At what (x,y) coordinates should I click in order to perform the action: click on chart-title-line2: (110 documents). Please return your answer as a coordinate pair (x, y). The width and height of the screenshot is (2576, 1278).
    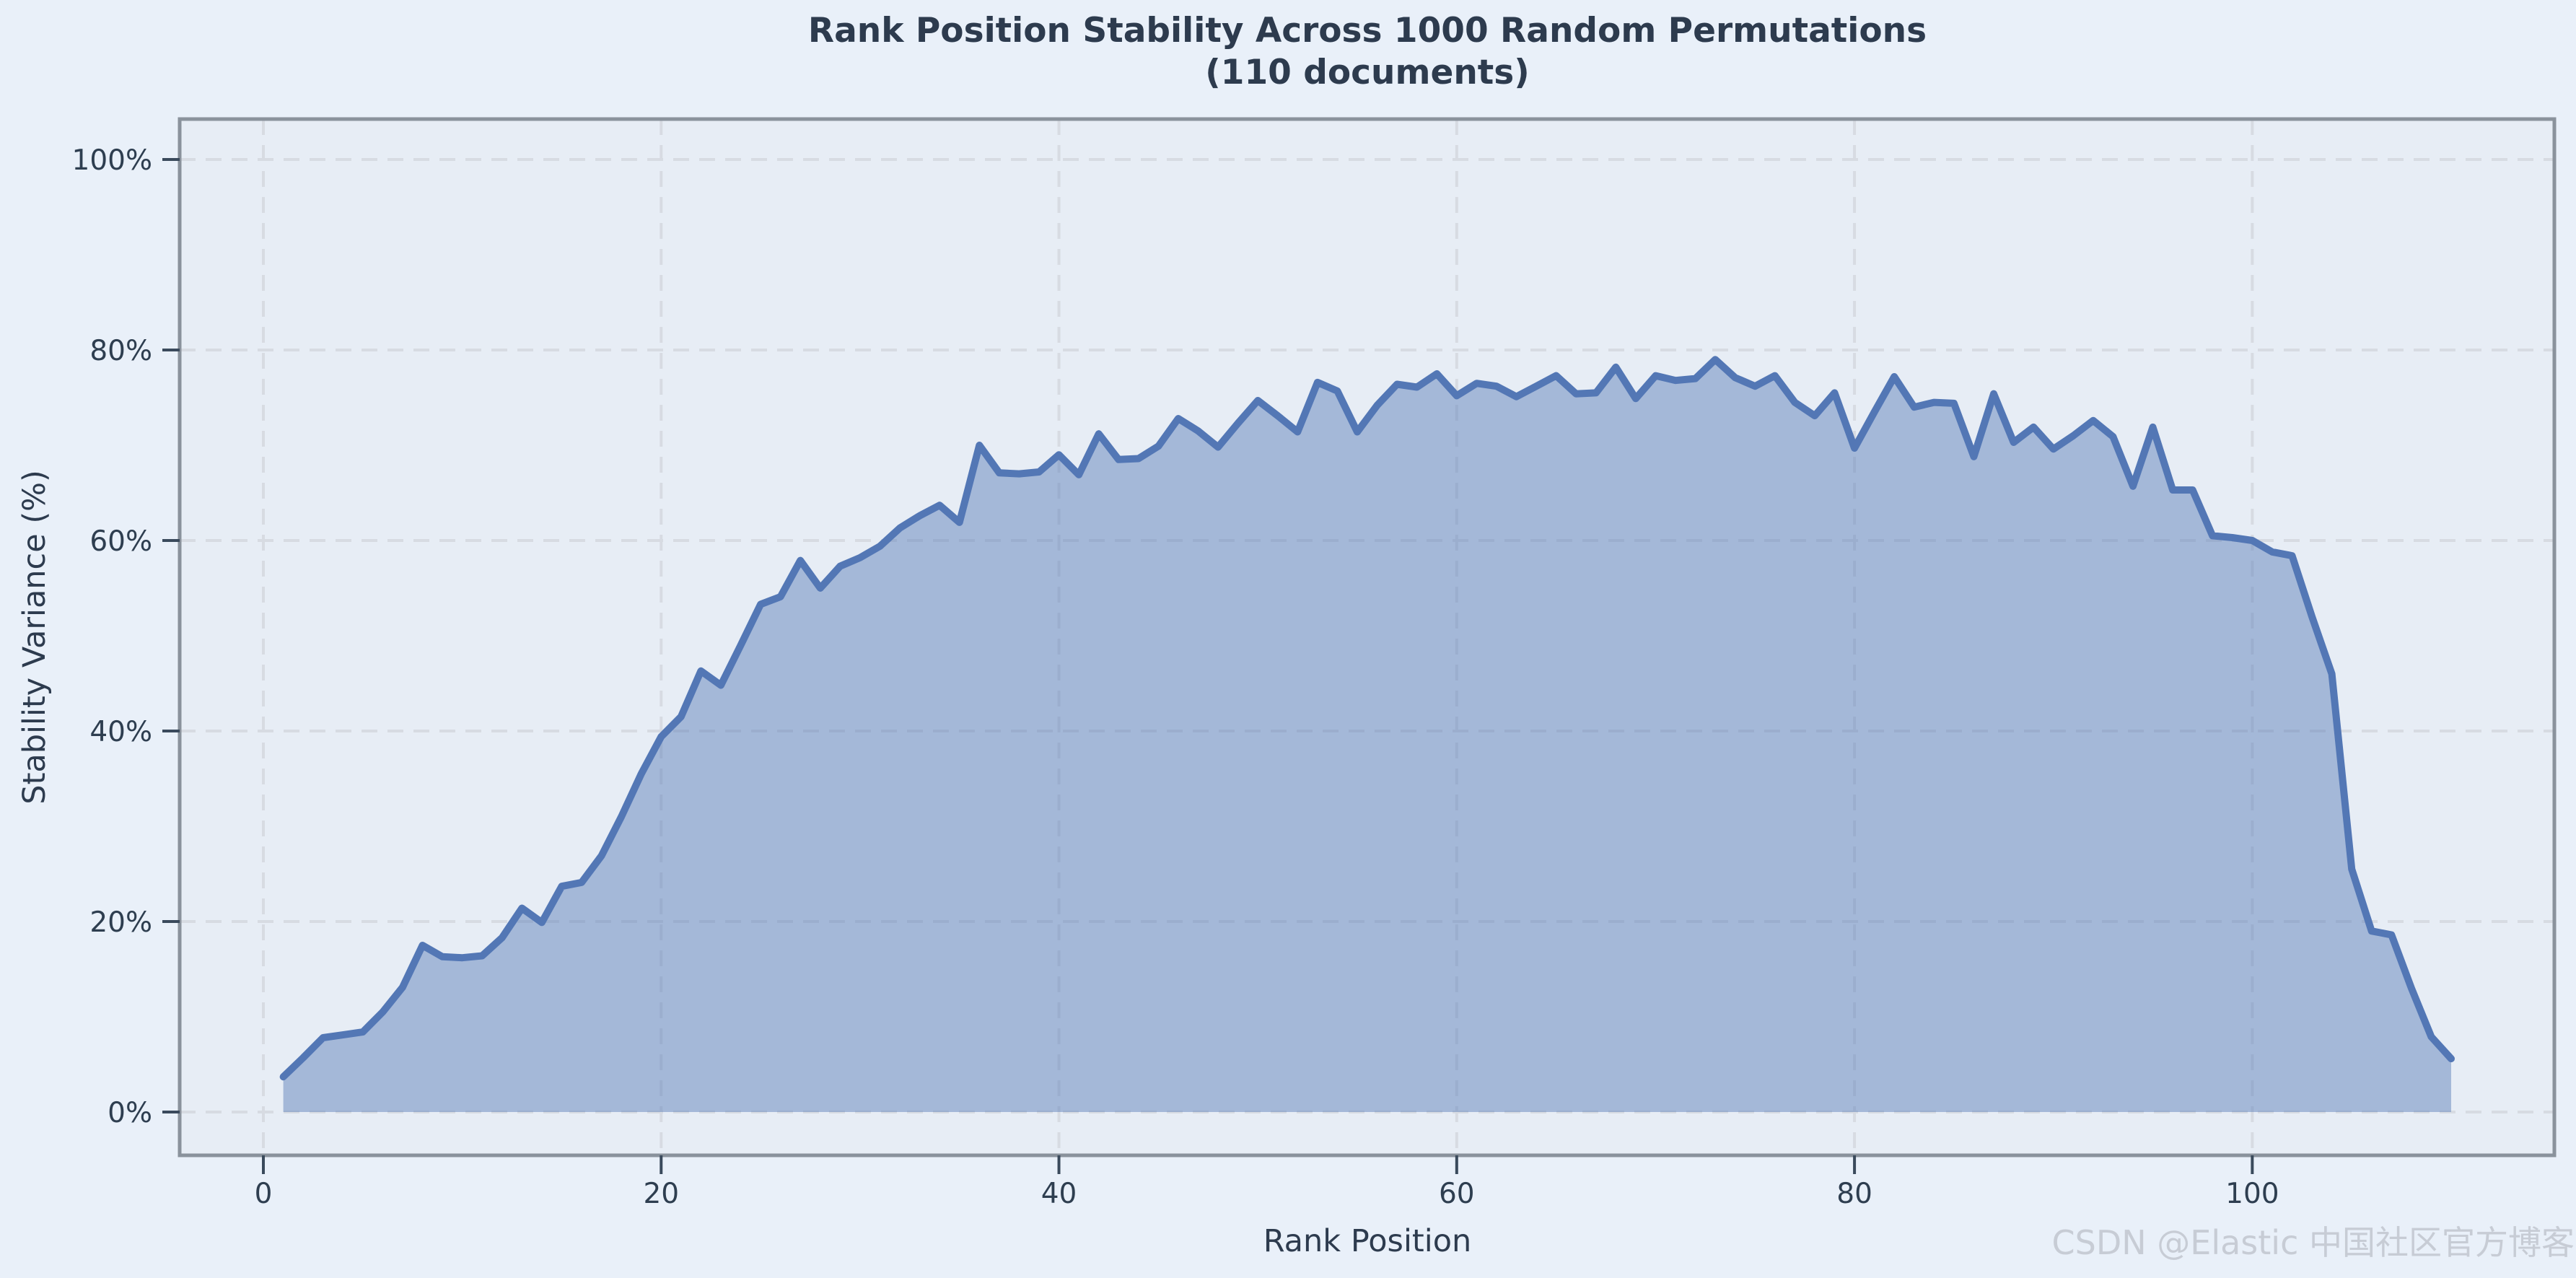
    Looking at the image, I should click on (1367, 72).